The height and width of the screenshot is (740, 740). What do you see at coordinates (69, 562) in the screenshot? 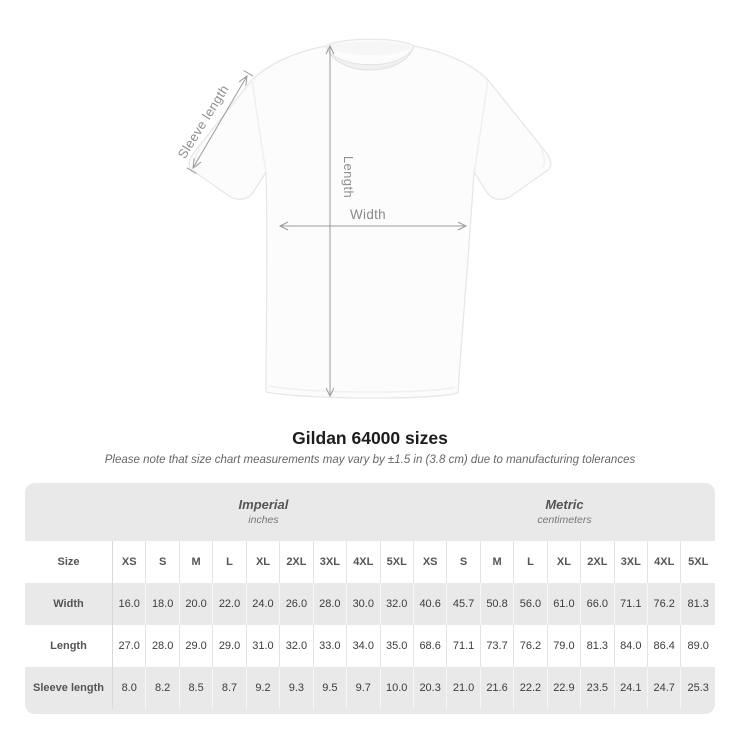
I see `size-corner-header: Size` at bounding box center [69, 562].